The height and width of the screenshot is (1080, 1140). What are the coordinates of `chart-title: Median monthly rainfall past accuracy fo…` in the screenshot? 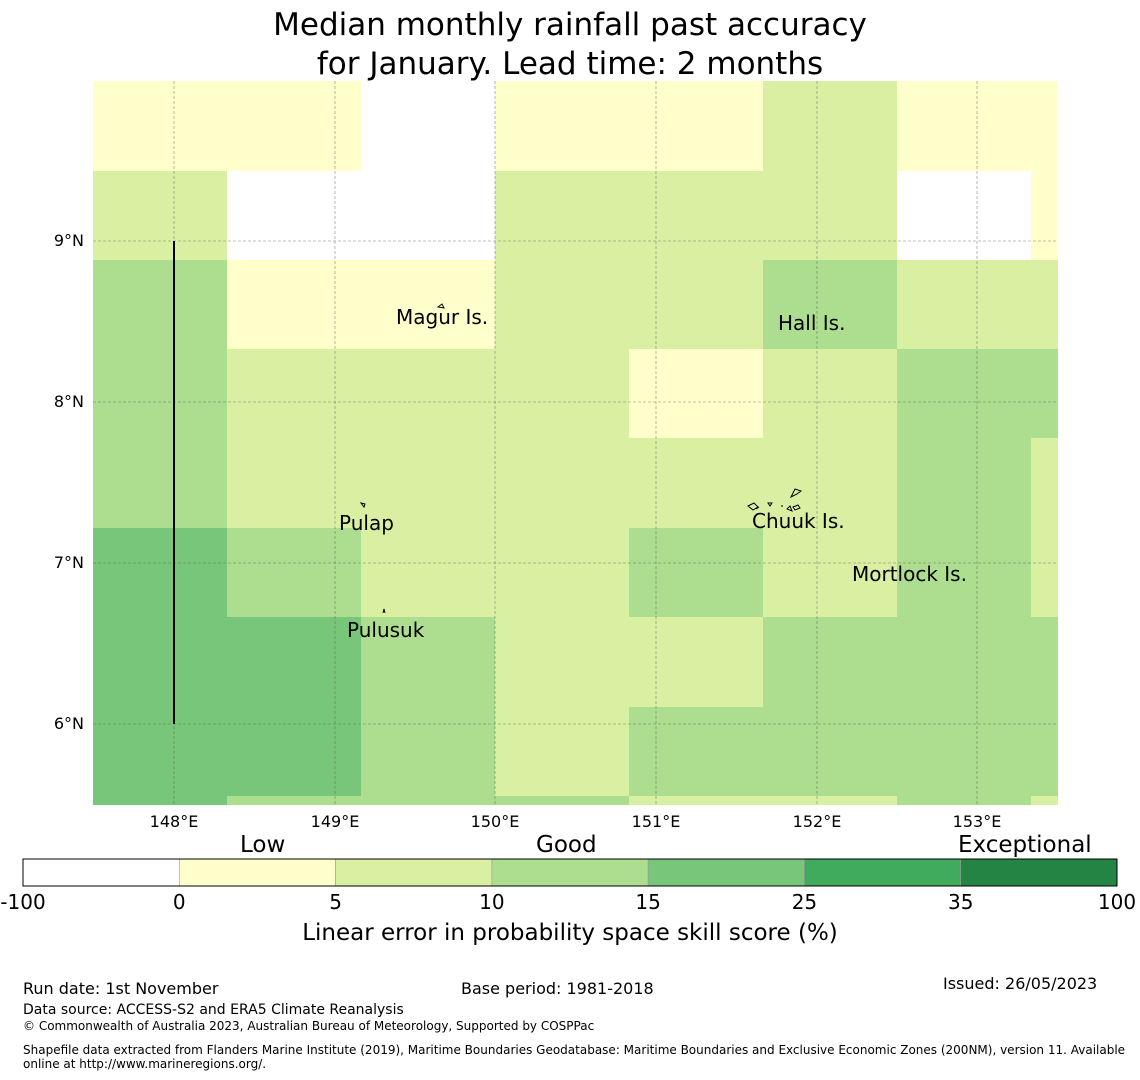 It's located at (570, 44).